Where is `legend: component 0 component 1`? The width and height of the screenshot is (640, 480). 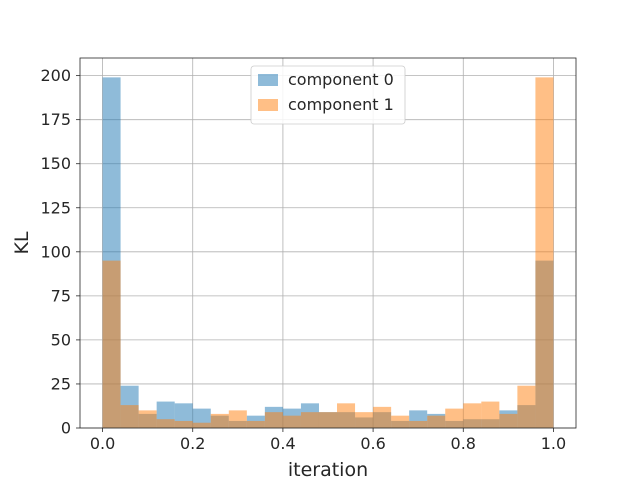
legend: component 0 component 1 is located at coordinates (328, 95).